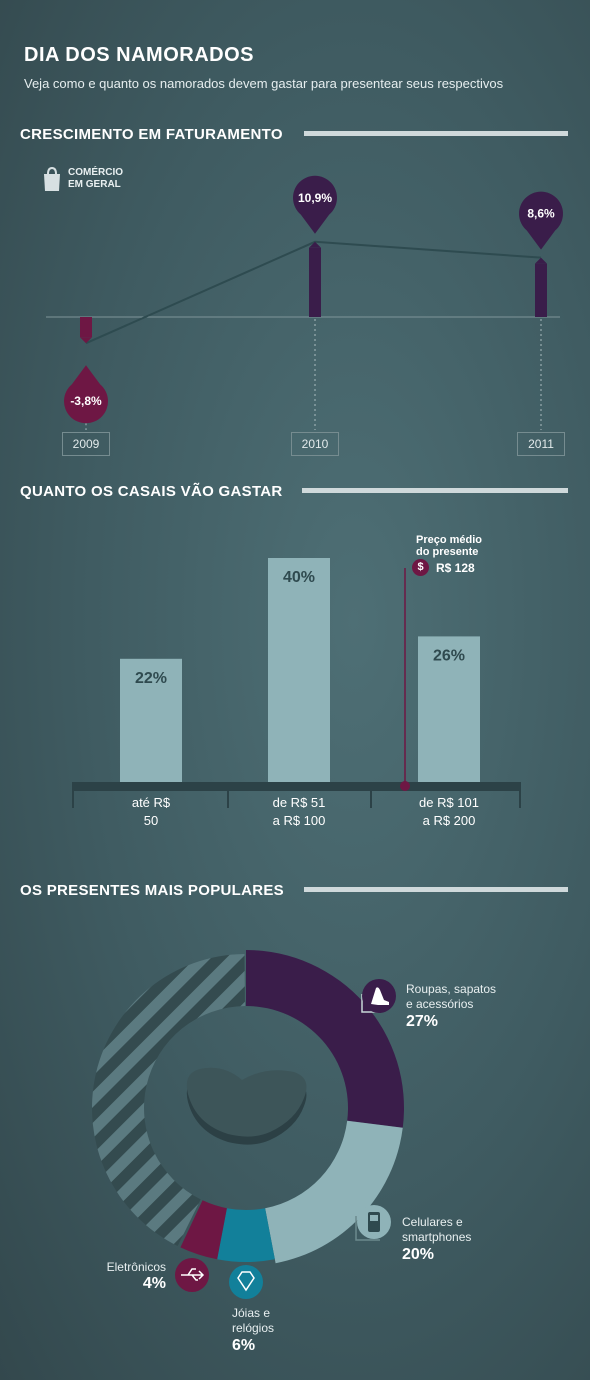  I want to click on gift-label-electronics-line1: Eletrônicos, so click(136, 1267).